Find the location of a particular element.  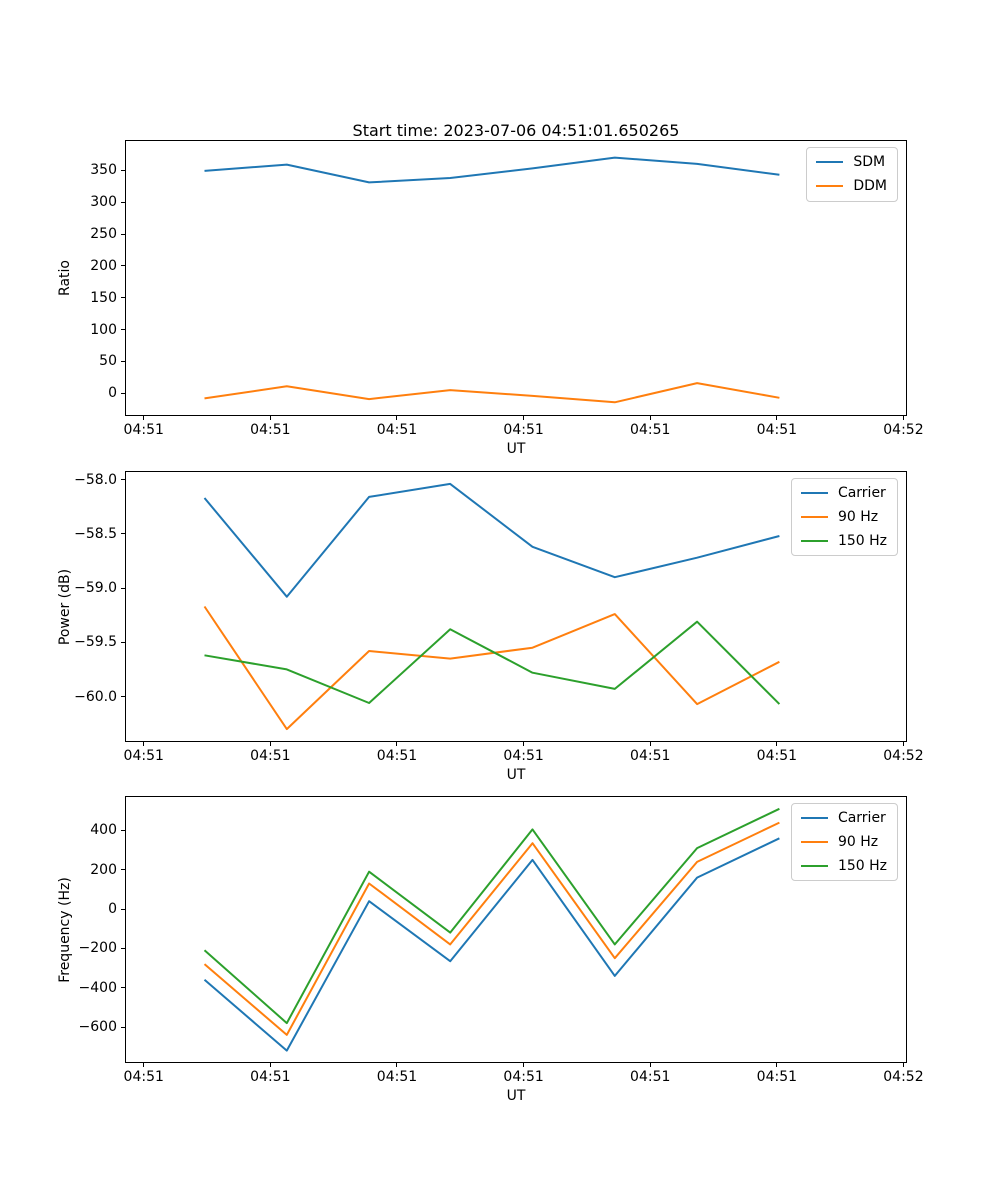

y-tick-label: 150 is located at coordinates (103, 297).